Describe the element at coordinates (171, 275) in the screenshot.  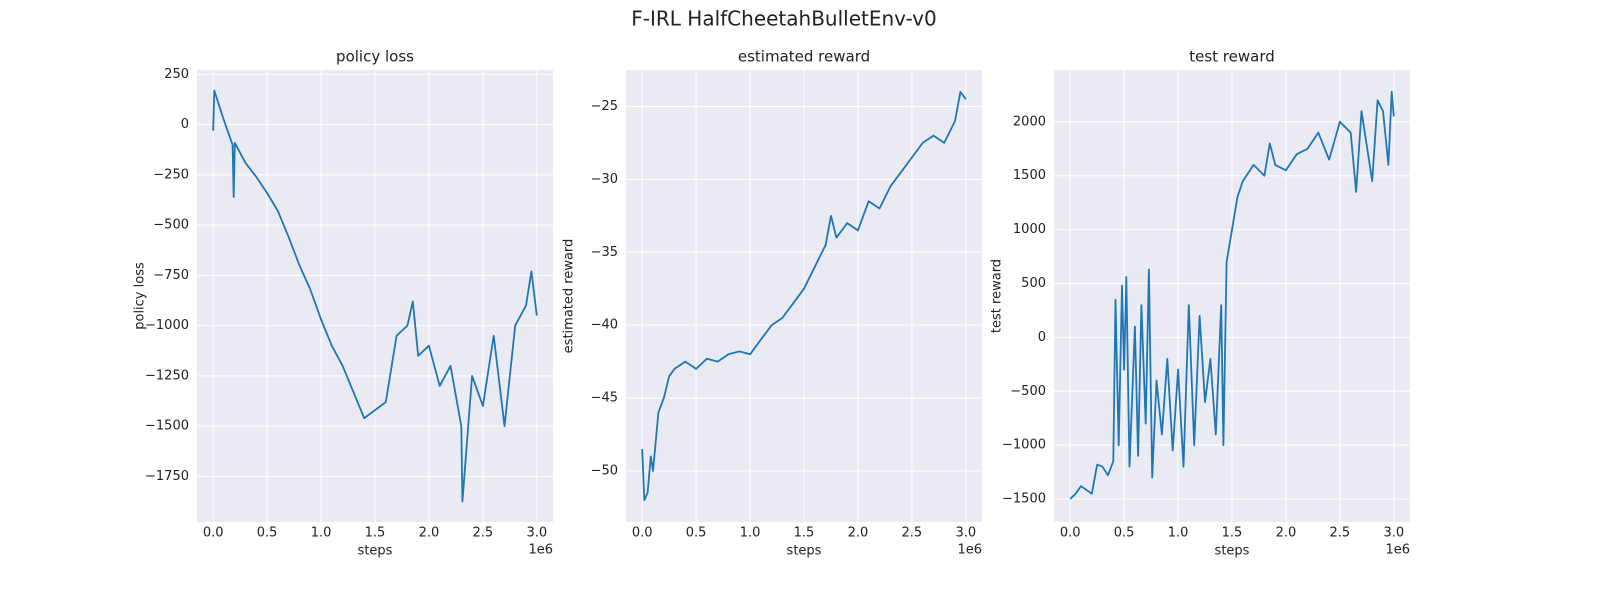
I see `y-tick-label: −750` at that location.